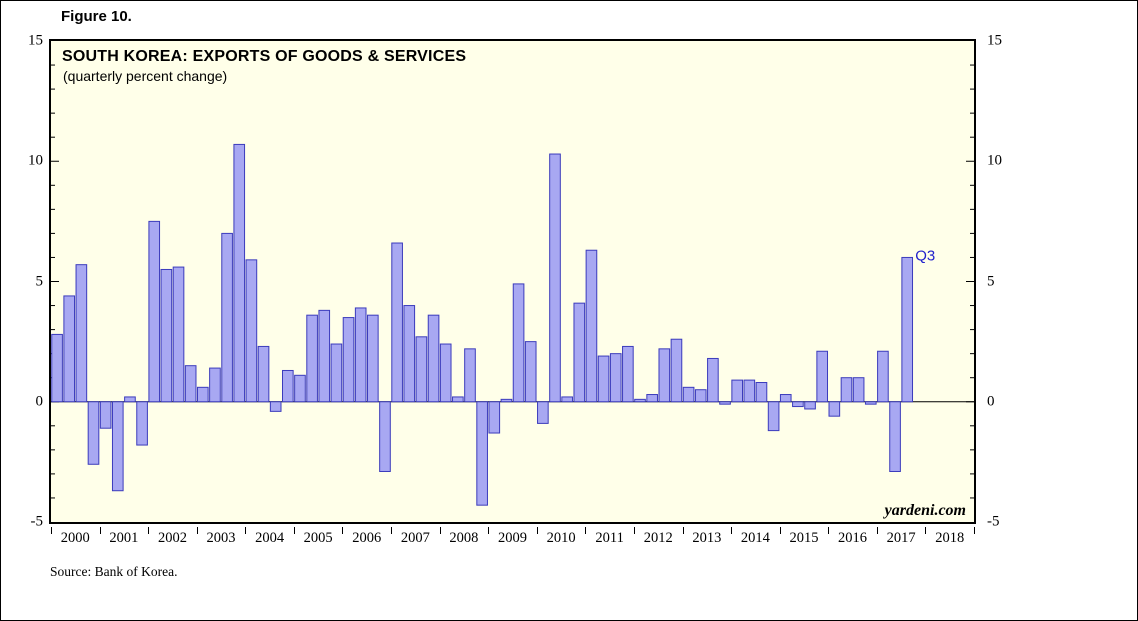  I want to click on year-label: 2001, so click(124, 538).